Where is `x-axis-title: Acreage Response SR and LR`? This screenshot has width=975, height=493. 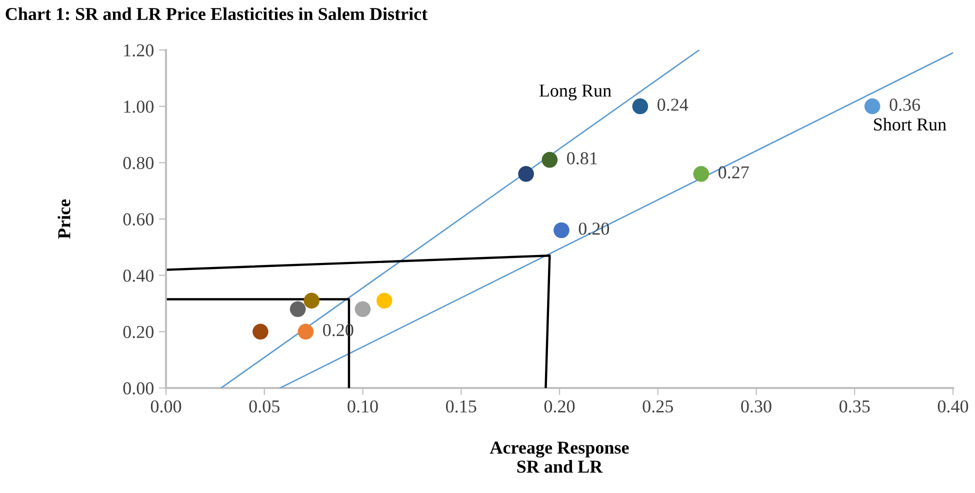 x-axis-title: Acreage Response SR and LR is located at coordinates (559, 457).